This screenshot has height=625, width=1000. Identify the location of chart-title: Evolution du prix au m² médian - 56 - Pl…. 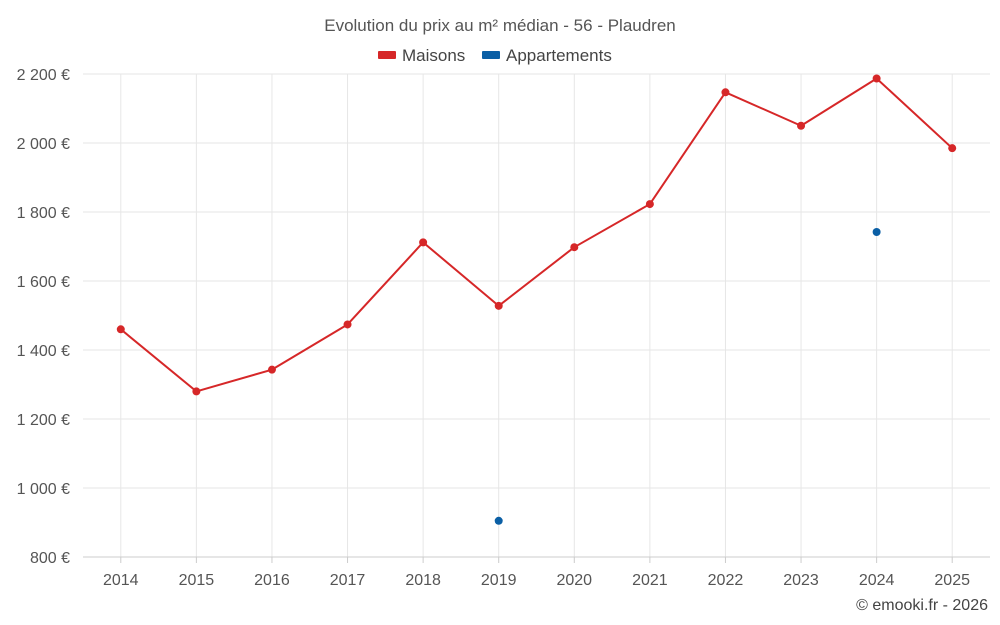
(500, 25).